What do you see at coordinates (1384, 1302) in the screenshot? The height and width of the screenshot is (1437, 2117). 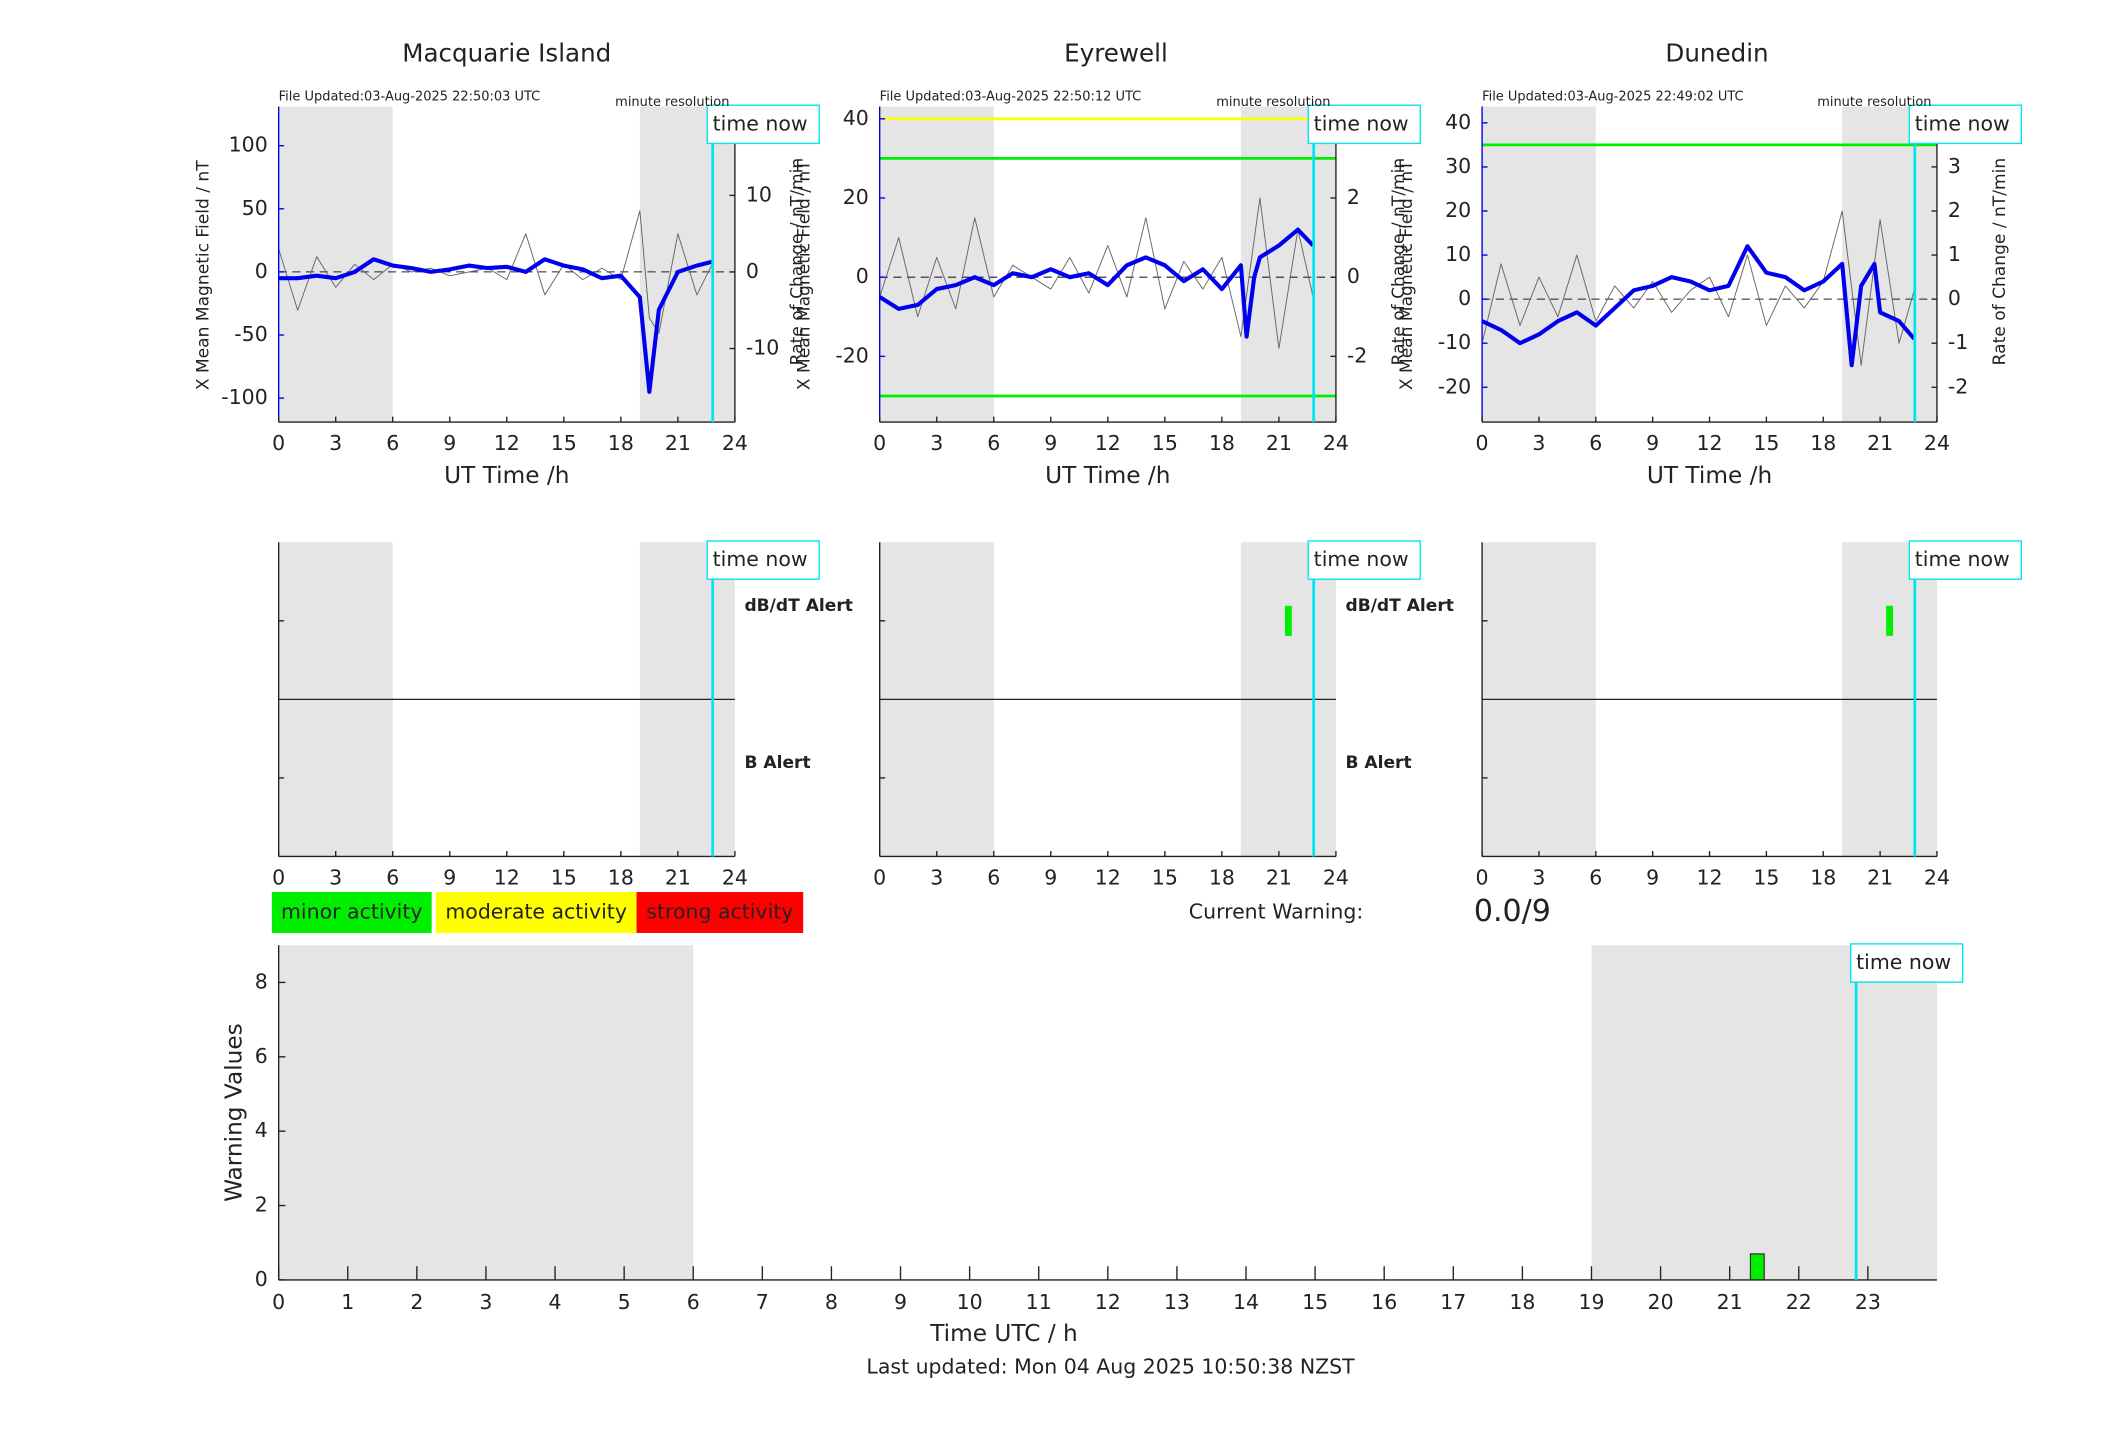 I see `x-tick-label: 16` at bounding box center [1384, 1302].